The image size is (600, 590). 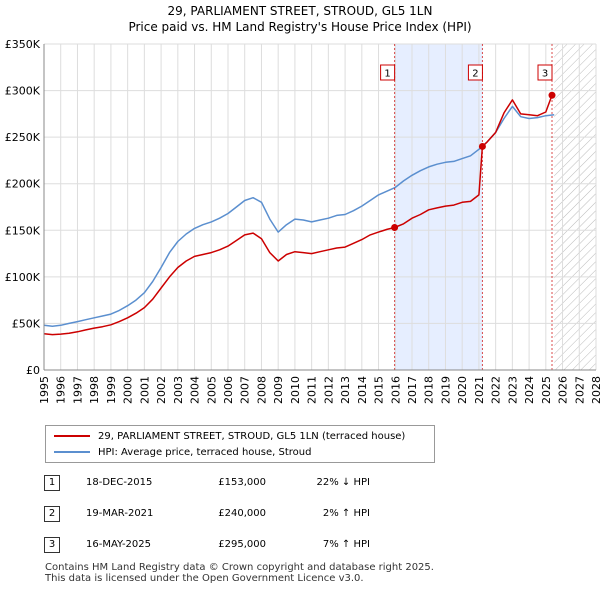 What do you see at coordinates (44, 390) in the screenshot?
I see `x-tick-label: 1995` at bounding box center [44, 390].